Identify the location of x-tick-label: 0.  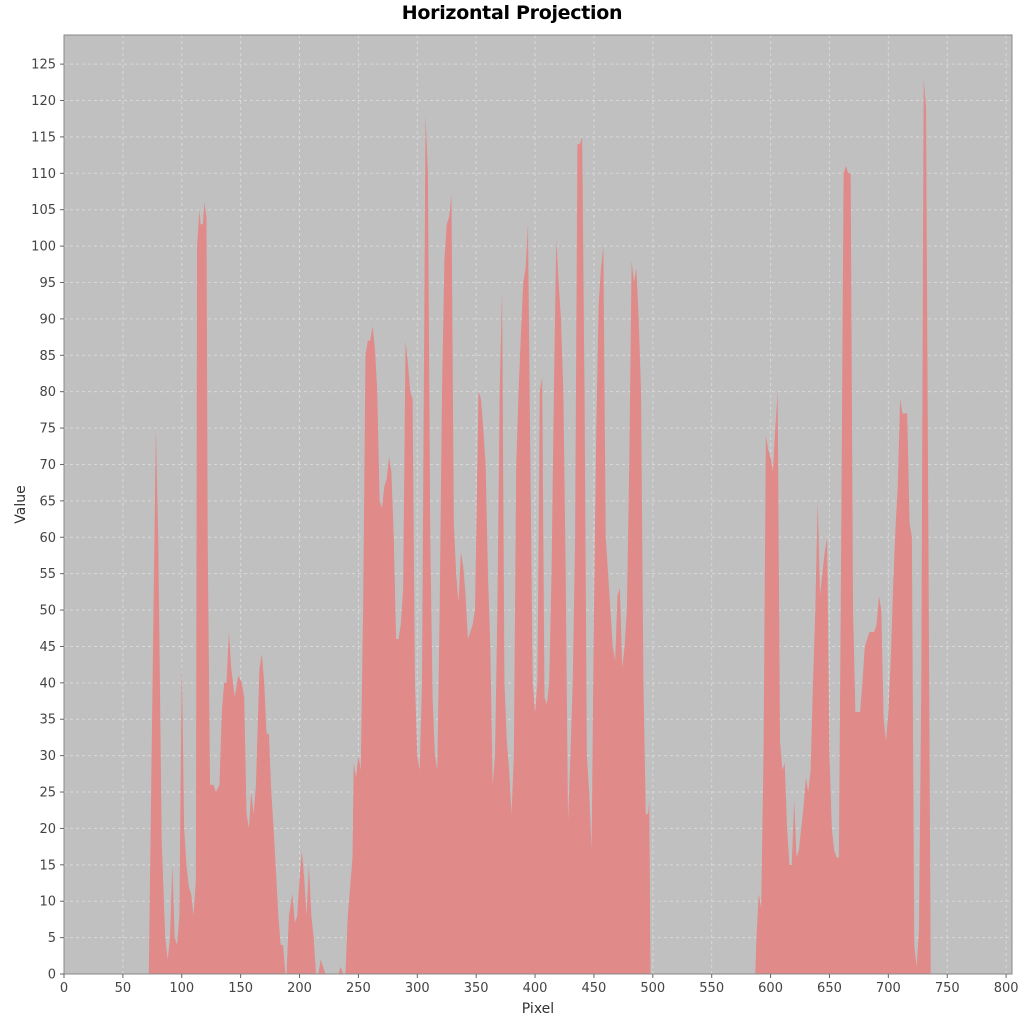
(64, 988).